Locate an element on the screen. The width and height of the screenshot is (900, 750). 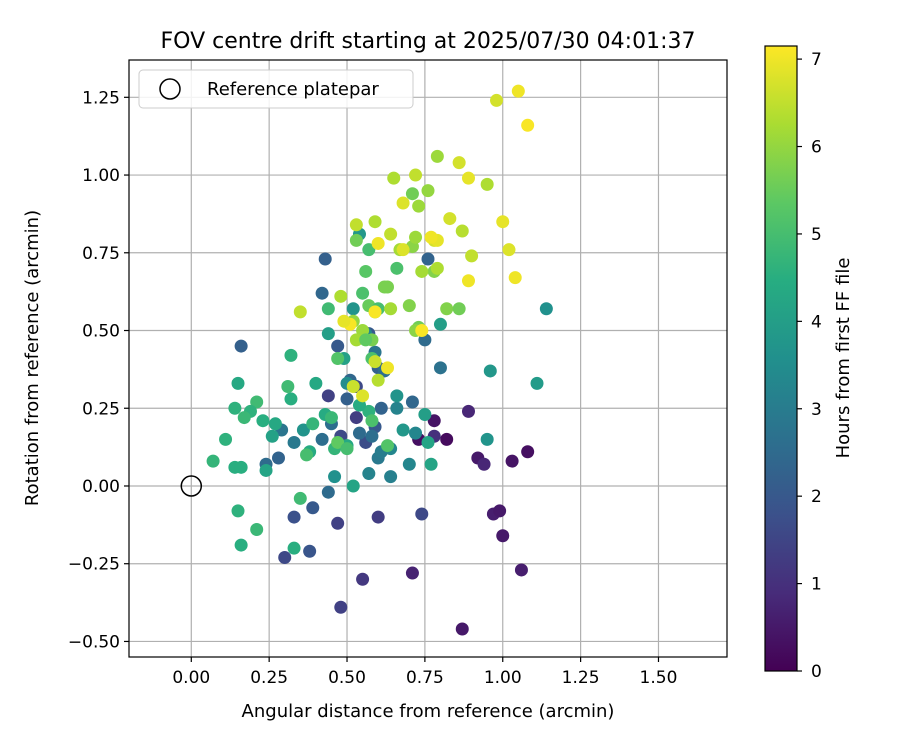
legend-label: Reference platepar is located at coordinates (293, 89).